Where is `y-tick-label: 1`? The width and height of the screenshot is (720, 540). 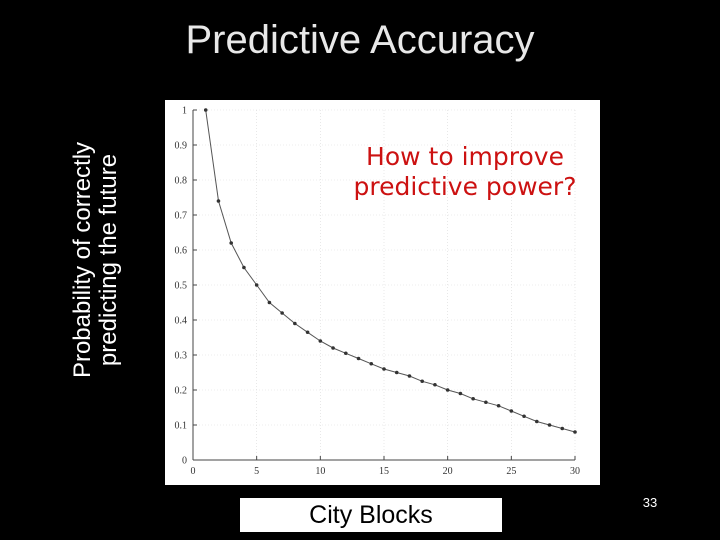 y-tick-label: 1 is located at coordinates (184, 111).